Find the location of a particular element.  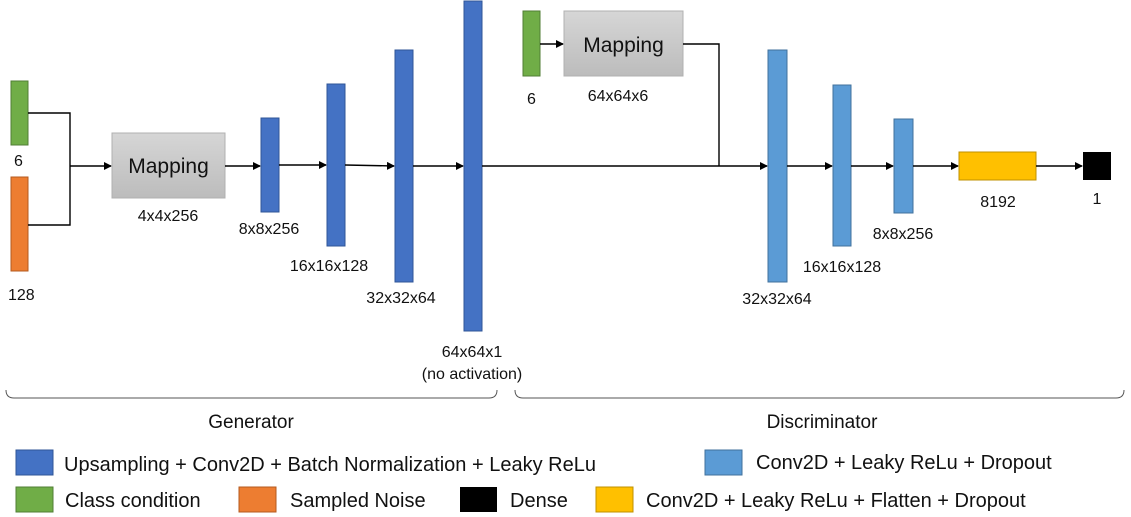

discriminator-dense-label: 1 is located at coordinates (1097, 199).